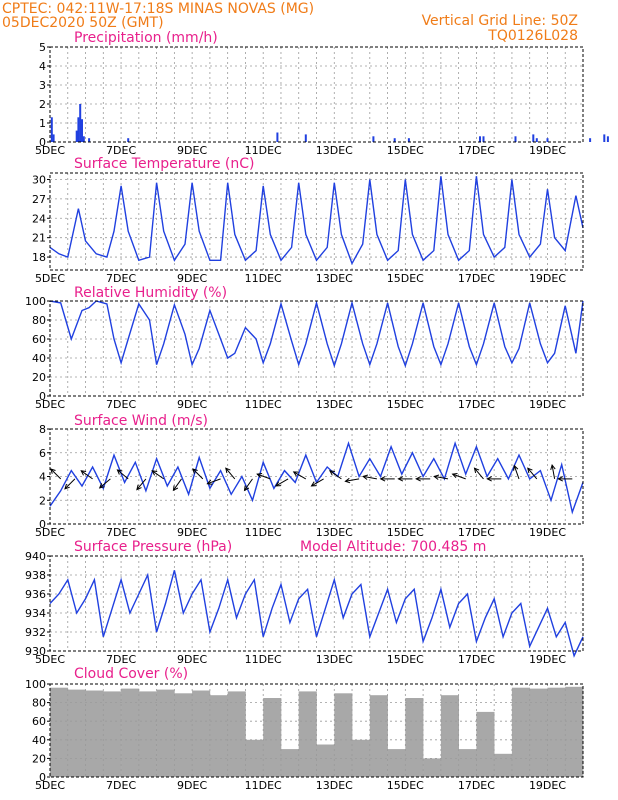 Image resolution: width=618 pixels, height=800 pixels. Describe the element at coordinates (532, 36) in the screenshot. I see `header-model: TQ0126L028` at that location.